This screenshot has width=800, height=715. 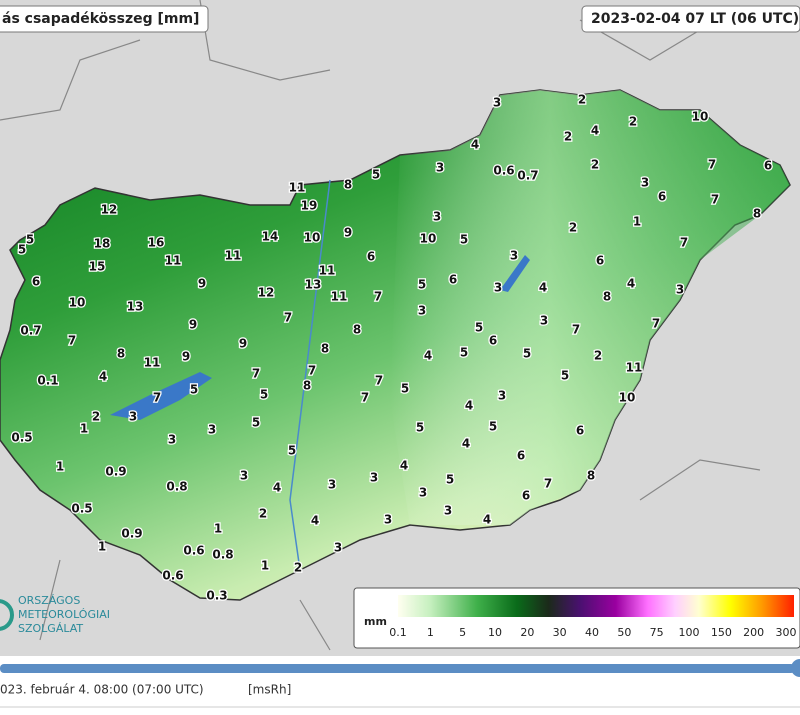 I want to click on legend-label: 300, so click(x=786, y=632).